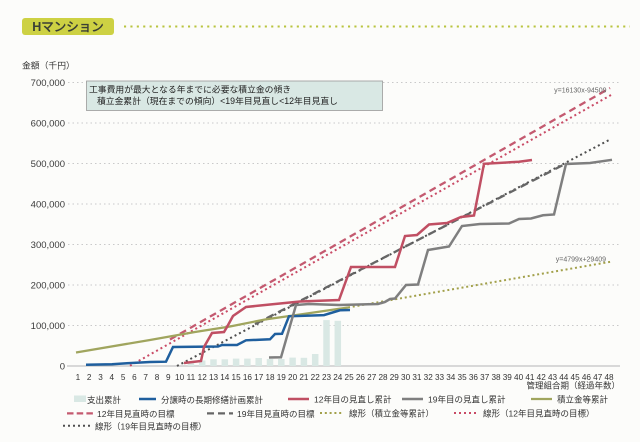 This screenshot has height=442, width=640. Describe the element at coordinates (609, 377) in the screenshot. I see `svg-text: 48` at that location.